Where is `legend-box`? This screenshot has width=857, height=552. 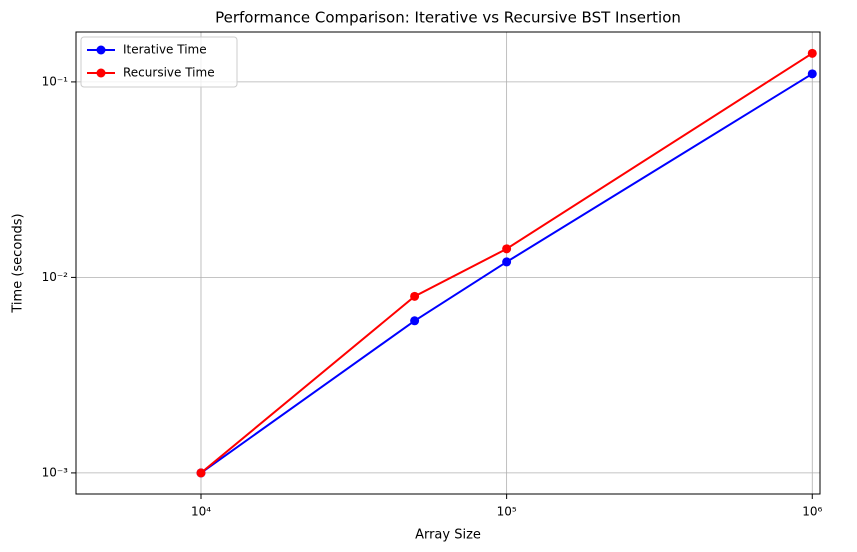
legend-box is located at coordinates (159, 62).